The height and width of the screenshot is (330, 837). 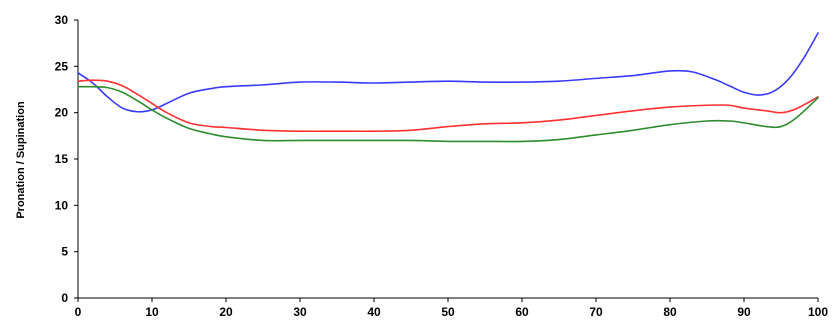 What do you see at coordinates (522, 312) in the screenshot?
I see `x-tick-label: 60` at bounding box center [522, 312].